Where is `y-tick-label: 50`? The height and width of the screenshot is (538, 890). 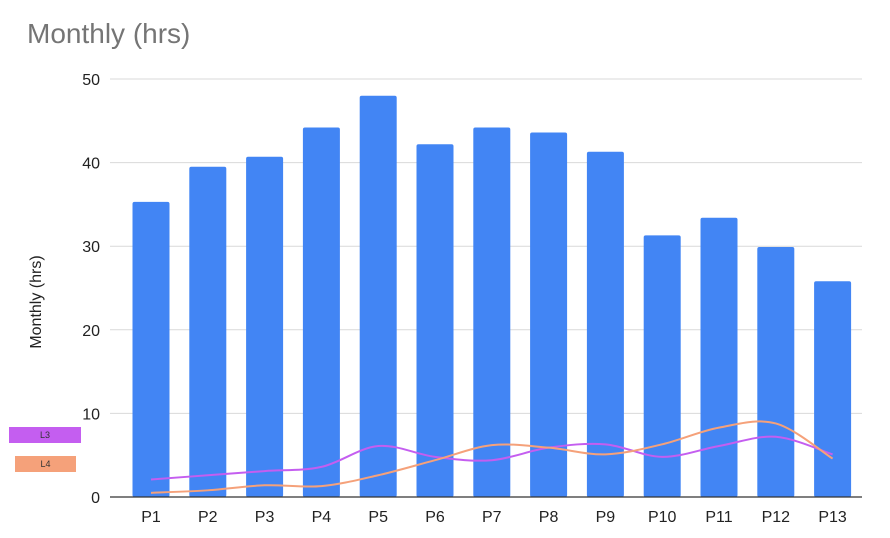 y-tick-label: 50 is located at coordinates (91, 80).